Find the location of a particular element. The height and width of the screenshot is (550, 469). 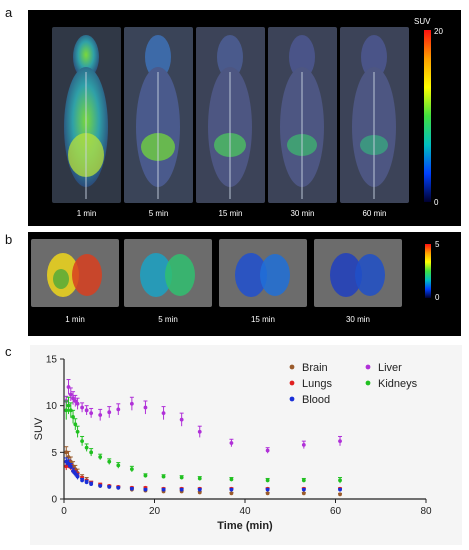

x-tick-label: 20 is located at coordinates (155, 511).